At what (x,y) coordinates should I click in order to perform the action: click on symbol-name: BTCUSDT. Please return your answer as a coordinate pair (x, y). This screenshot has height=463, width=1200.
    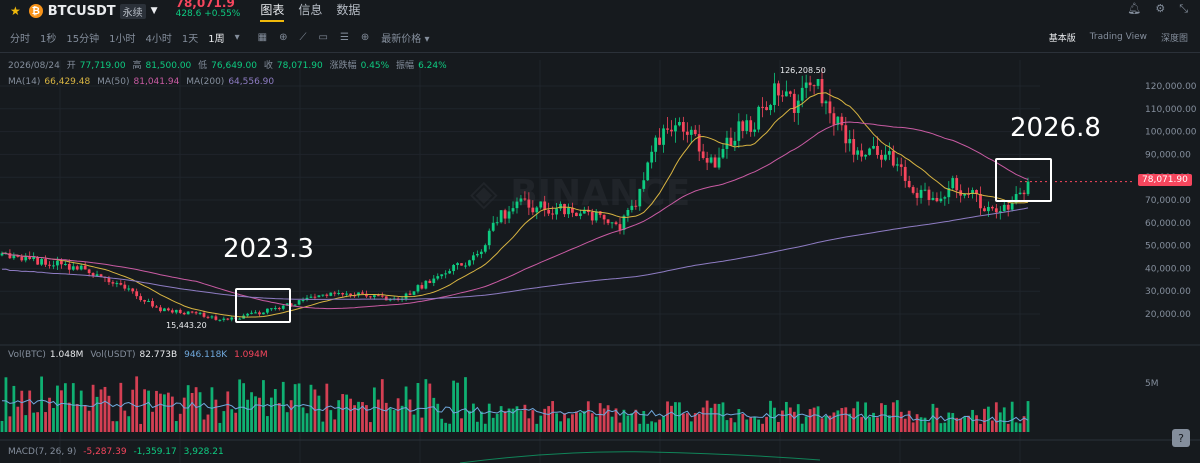
    Looking at the image, I should click on (81, 11).